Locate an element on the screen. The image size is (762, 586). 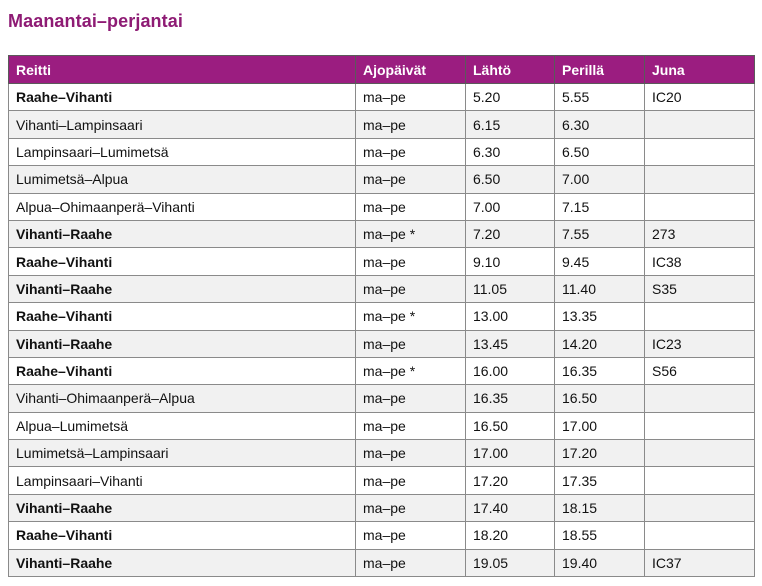
cell-departure: 16.00 is located at coordinates (510, 371).